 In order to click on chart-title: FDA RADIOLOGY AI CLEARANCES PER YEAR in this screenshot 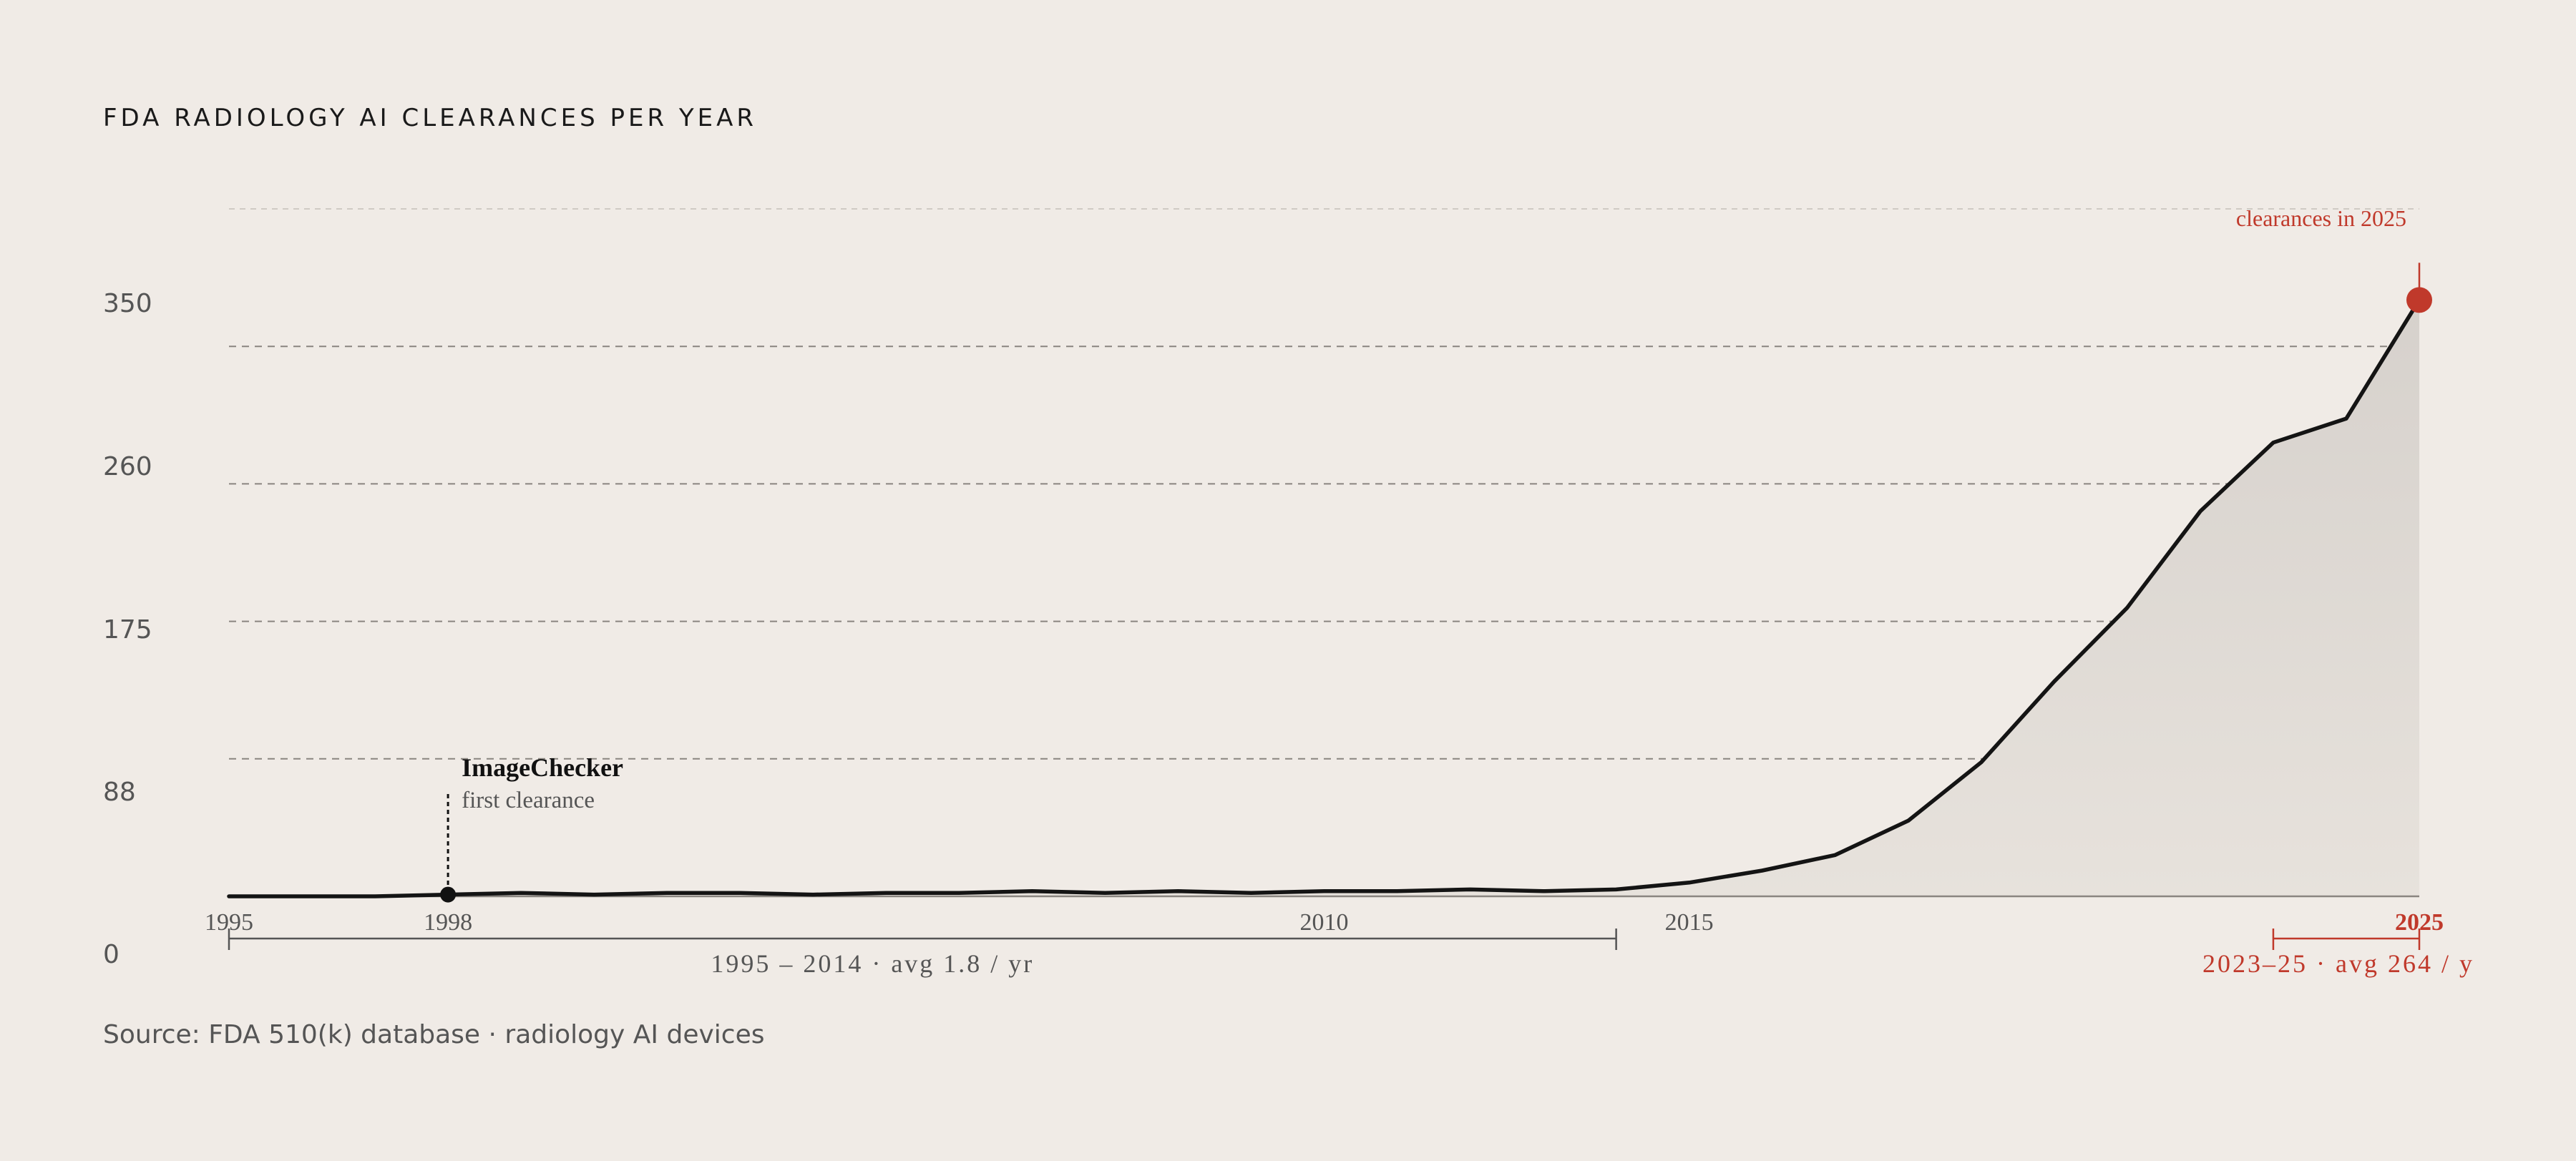, I will do `click(430, 118)`.